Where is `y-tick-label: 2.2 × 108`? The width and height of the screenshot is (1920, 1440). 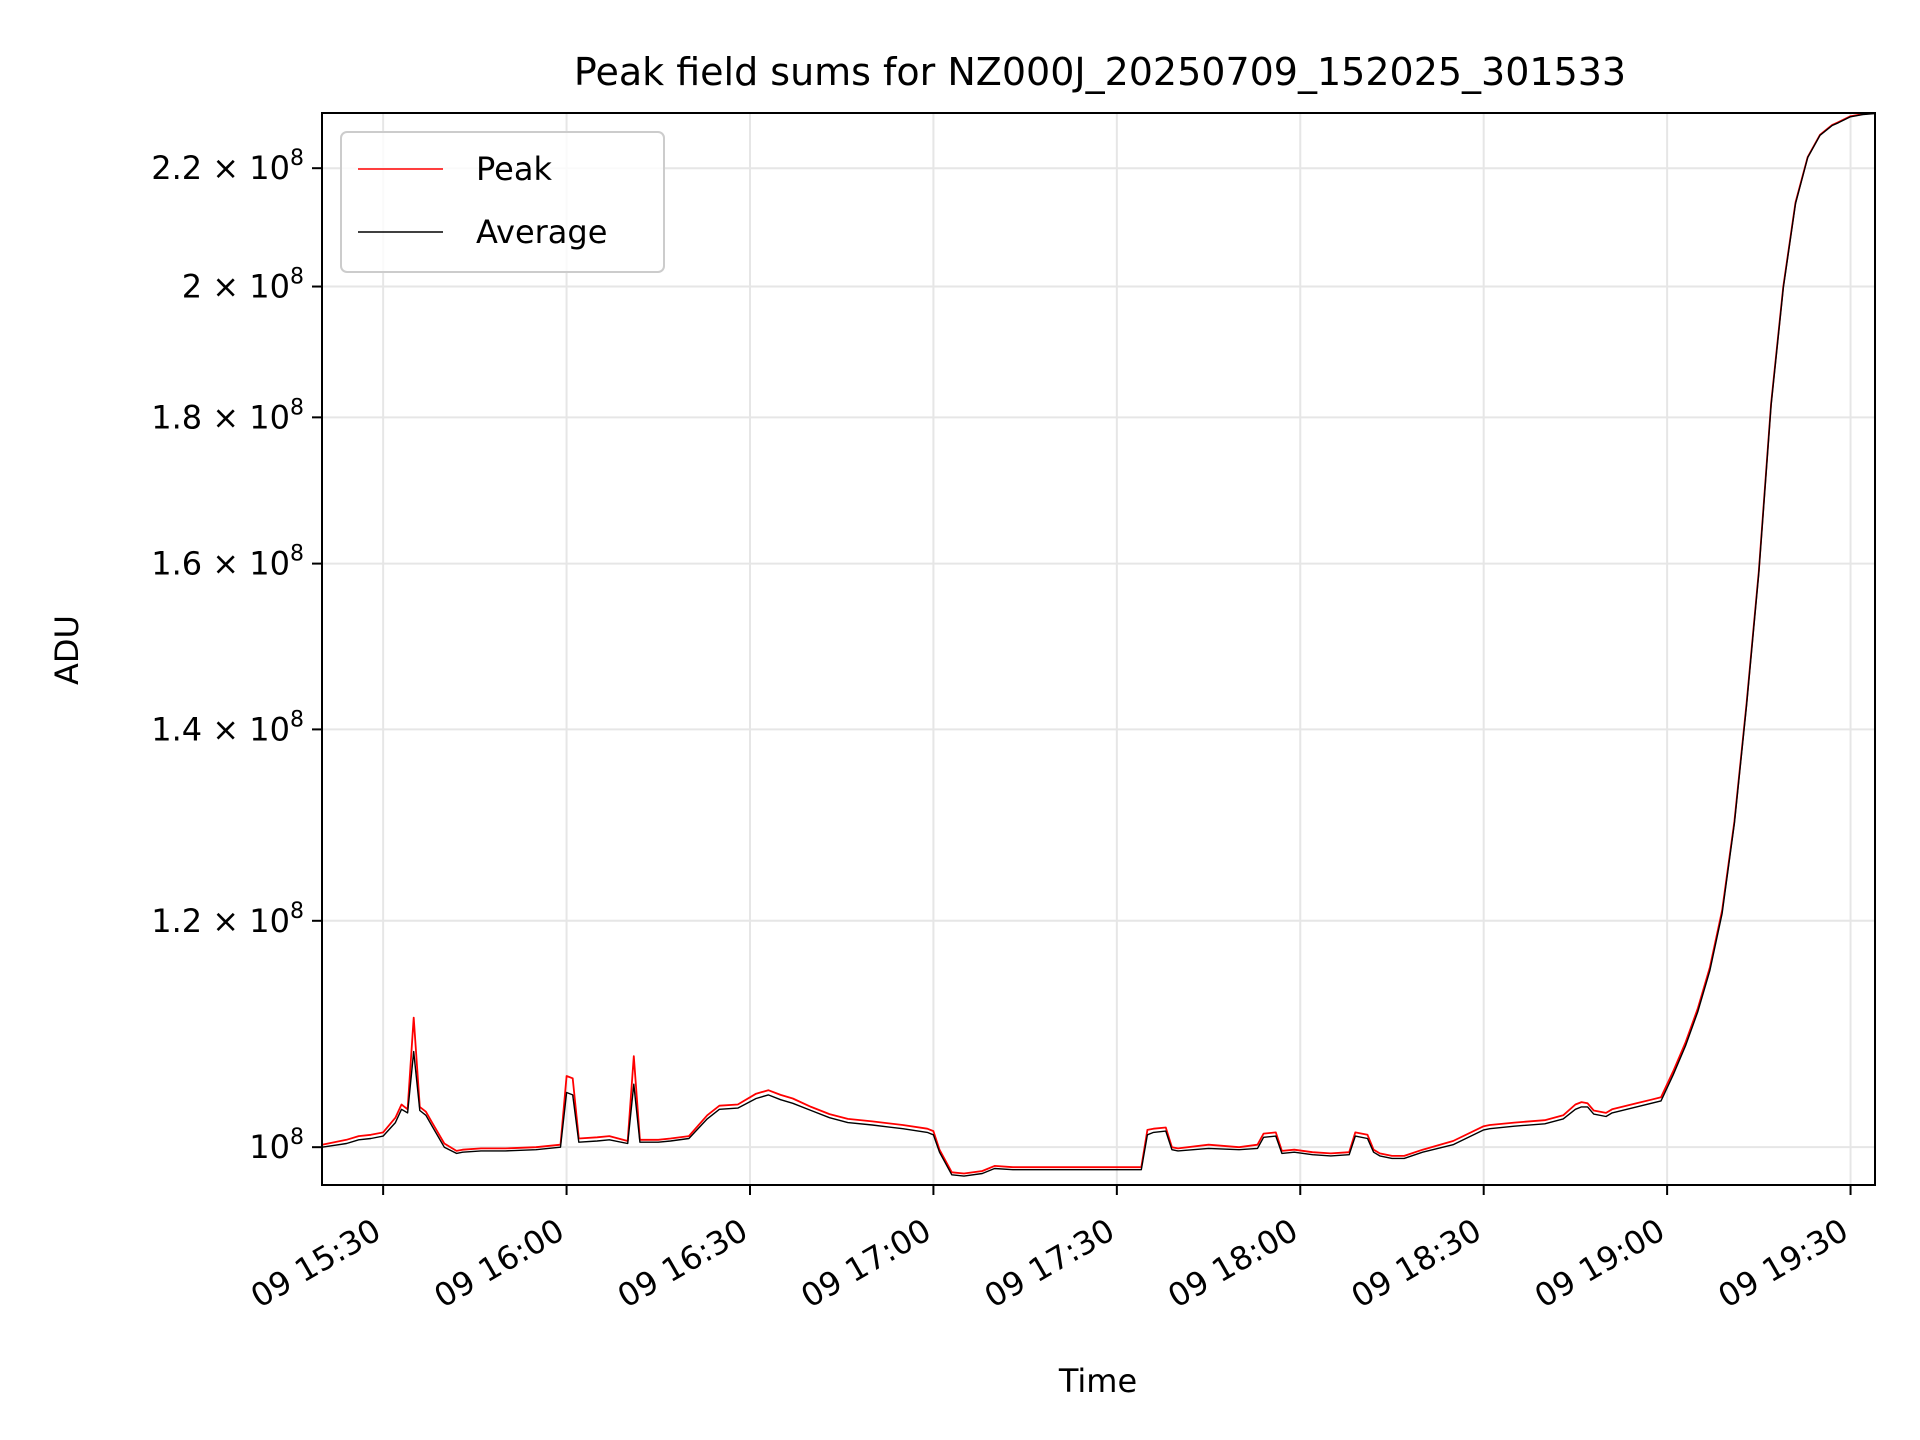
y-tick-label: 2.2 × 108 is located at coordinates (227, 166).